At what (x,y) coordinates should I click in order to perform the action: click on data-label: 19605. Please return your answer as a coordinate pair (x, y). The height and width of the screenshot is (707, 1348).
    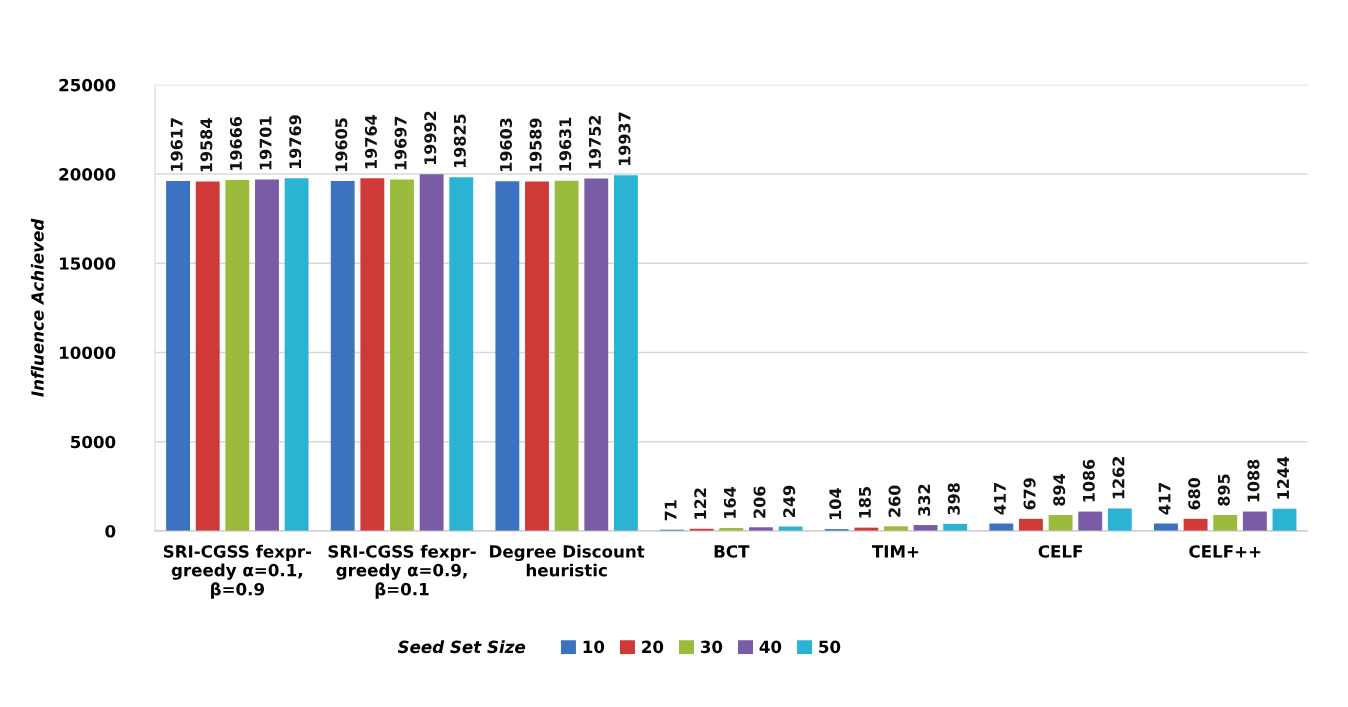
    Looking at the image, I should click on (341, 144).